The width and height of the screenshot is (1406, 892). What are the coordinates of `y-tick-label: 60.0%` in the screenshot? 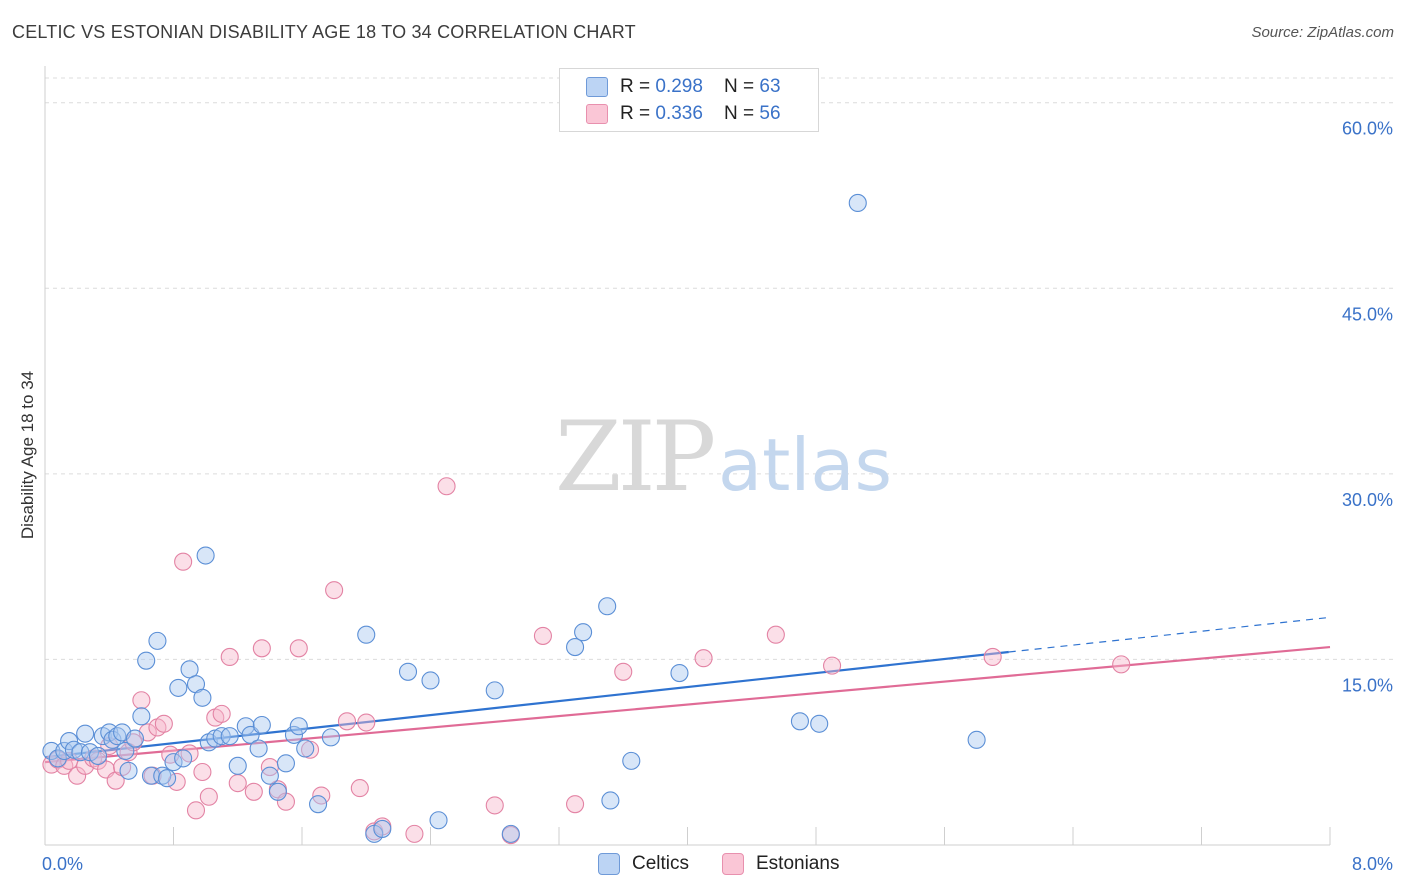 It's located at (1367, 129).